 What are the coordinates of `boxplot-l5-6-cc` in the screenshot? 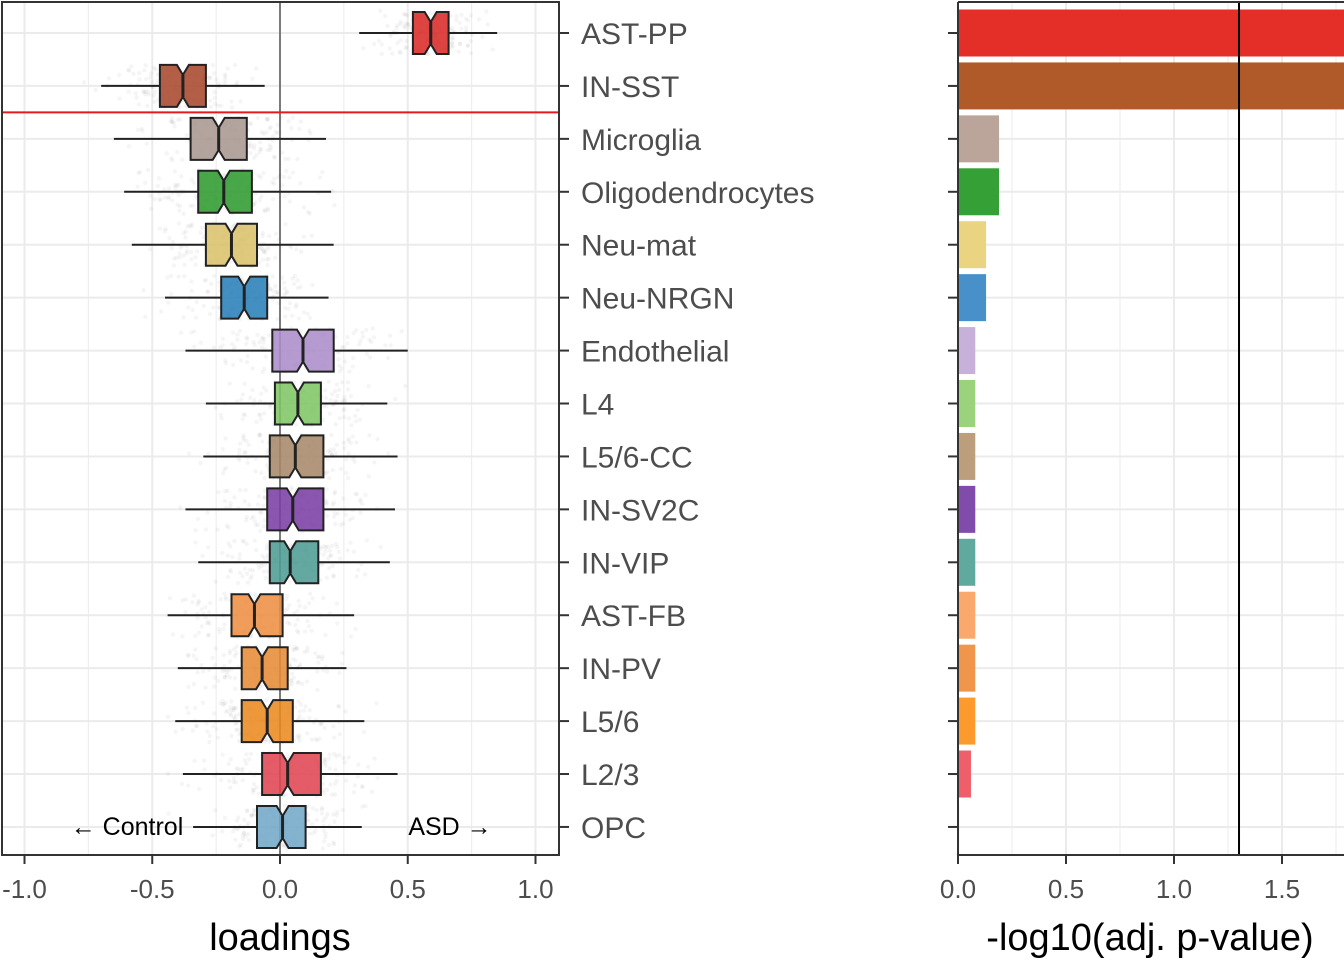 It's located at (300, 456).